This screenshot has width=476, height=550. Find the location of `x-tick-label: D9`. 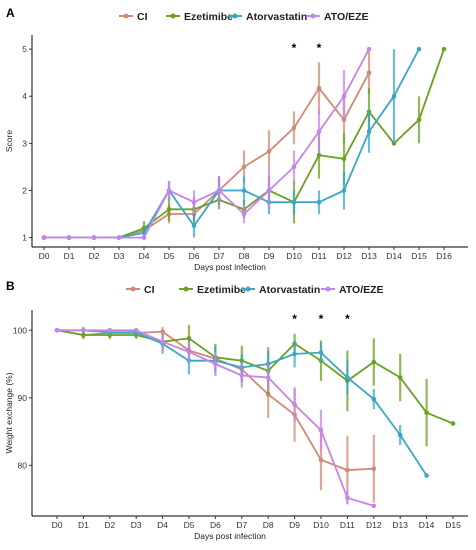

x-tick-label: D9 is located at coordinates (294, 525).